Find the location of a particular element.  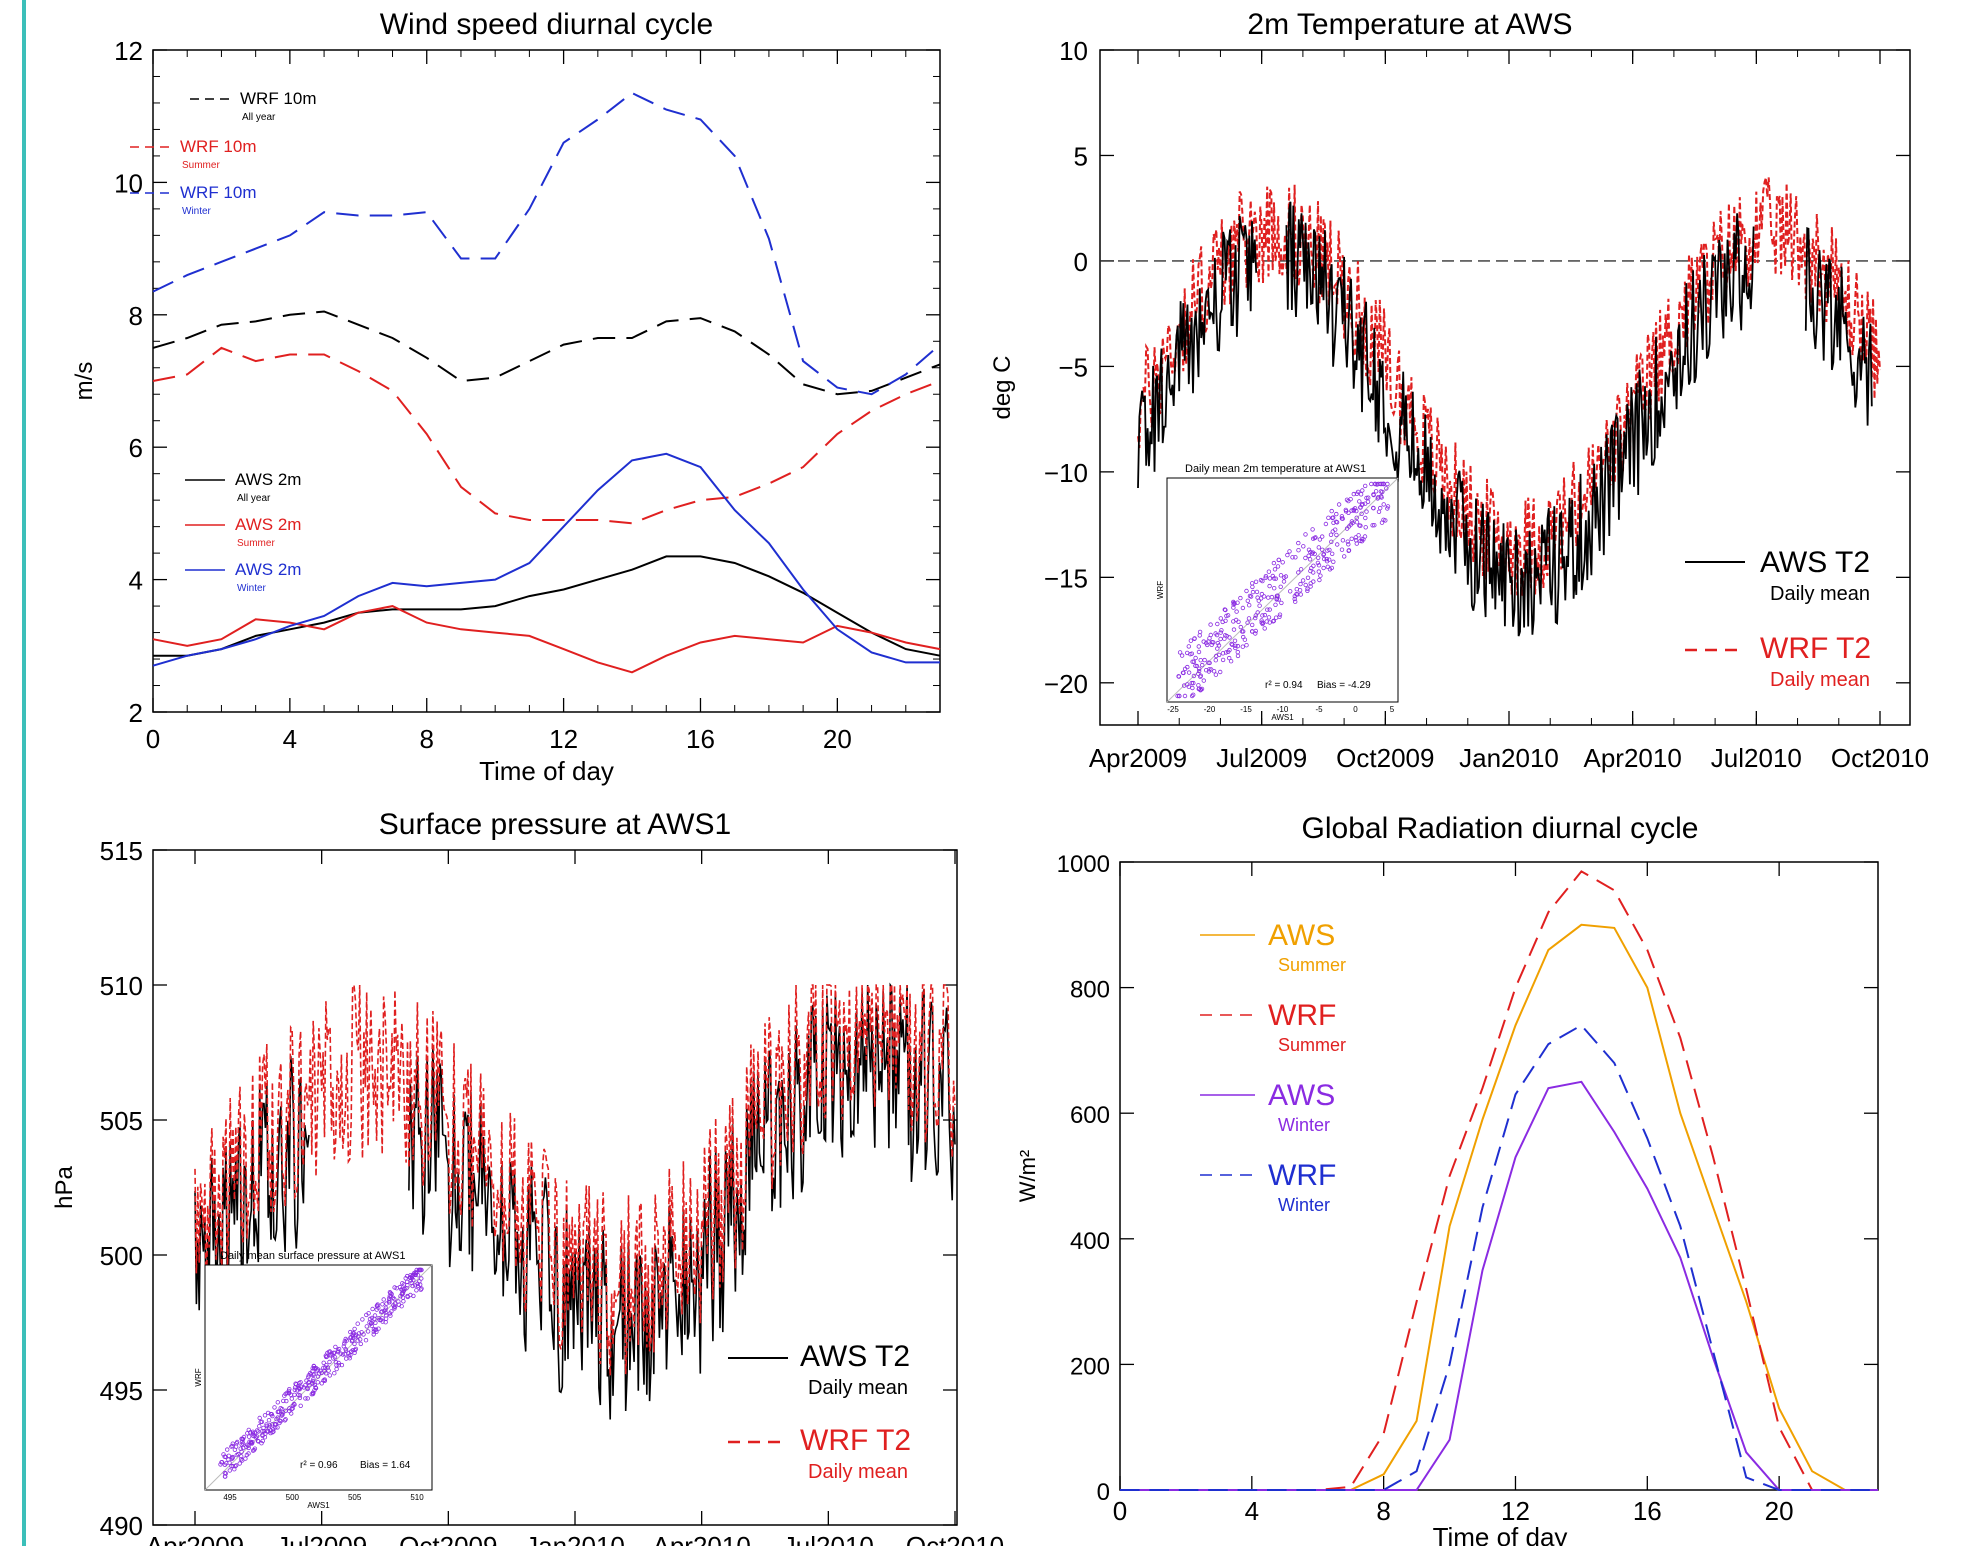

x-tick-label: 16 is located at coordinates (1647, 1511).